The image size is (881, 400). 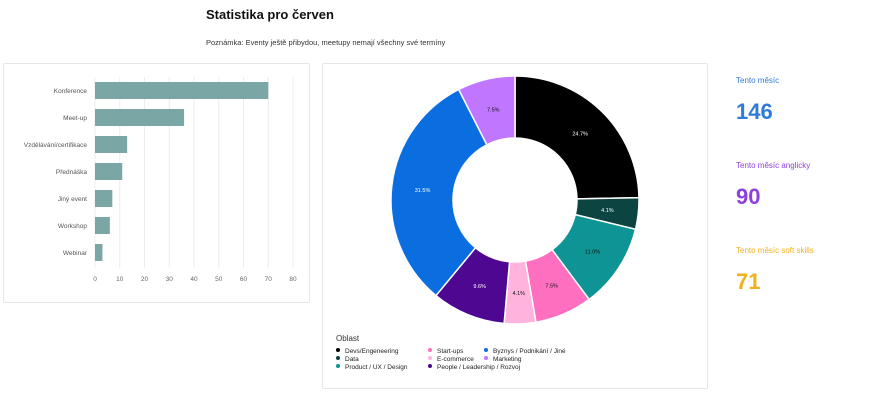 I want to click on kpi-english-label: Tento měsíc anglicky, so click(x=773, y=165).